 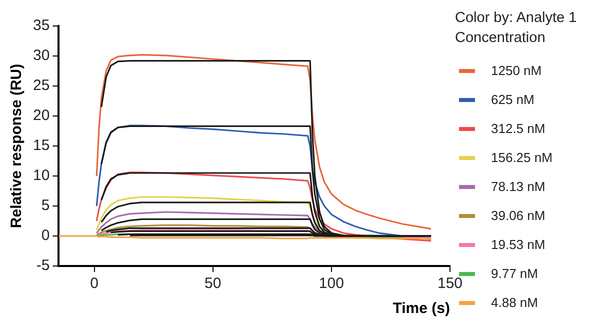 What do you see at coordinates (45, 235) in the screenshot?
I see `y-tick-label: 0` at bounding box center [45, 235].